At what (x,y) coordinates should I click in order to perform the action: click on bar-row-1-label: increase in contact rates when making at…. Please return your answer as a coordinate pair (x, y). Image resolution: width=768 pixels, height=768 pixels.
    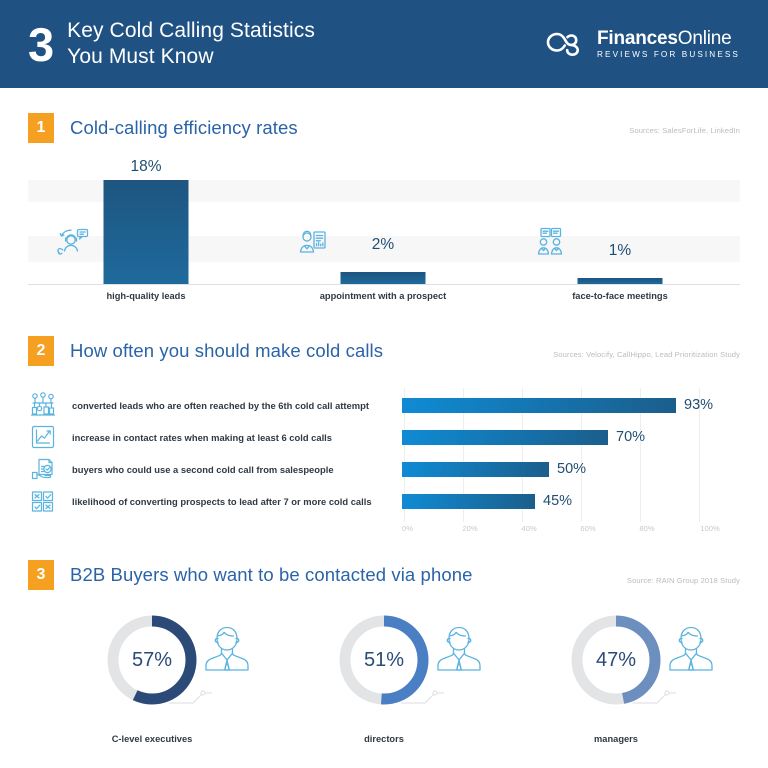
    Looking at the image, I should click on (202, 437).